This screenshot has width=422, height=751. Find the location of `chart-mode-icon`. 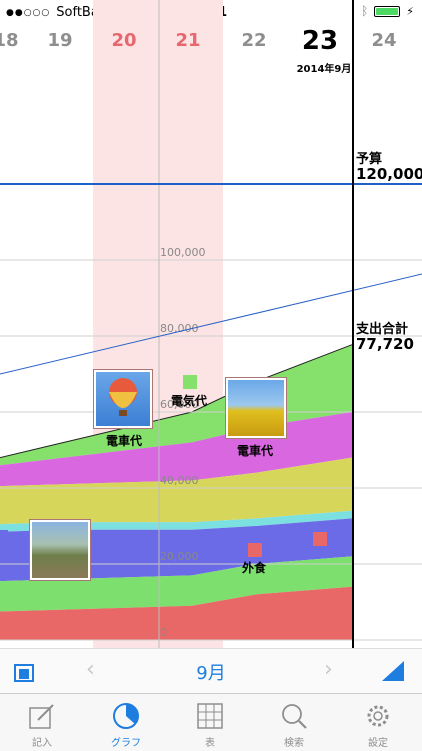

chart-mode-icon is located at coordinates (393, 671).